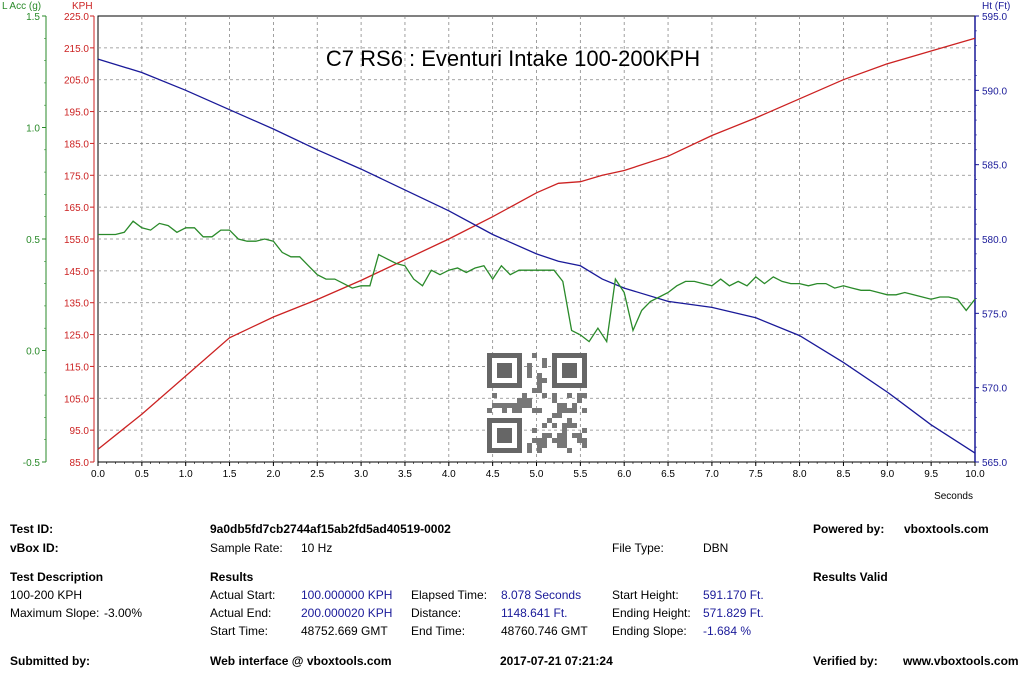 The height and width of the screenshot is (676, 1024). I want to click on max-slope-label: Maximum Slope:, so click(55, 613).